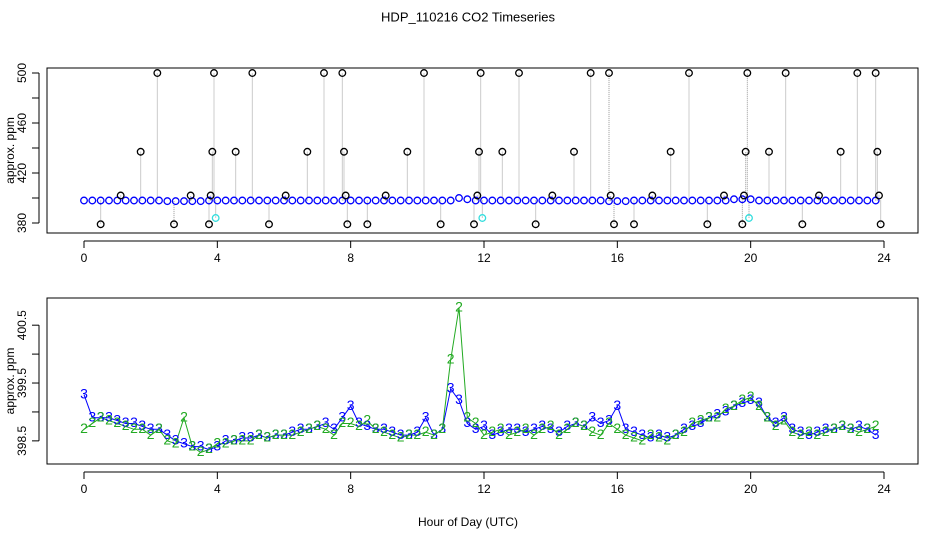 This screenshot has width=936, height=540. Describe the element at coordinates (751, 489) in the screenshot. I see `x-tick-label: 20` at that location.